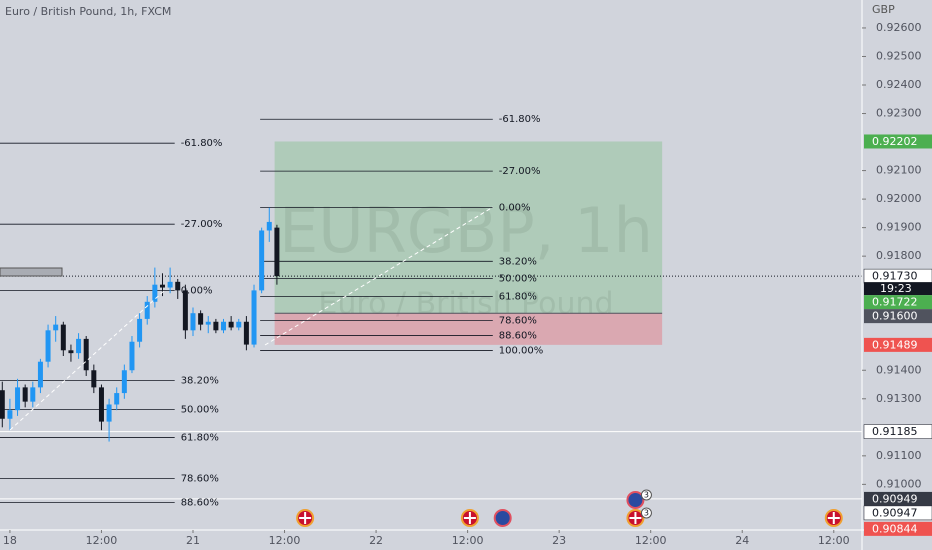  Describe the element at coordinates (895, 316) in the screenshot. I see `price-badge-label: 0.91600` at that location.